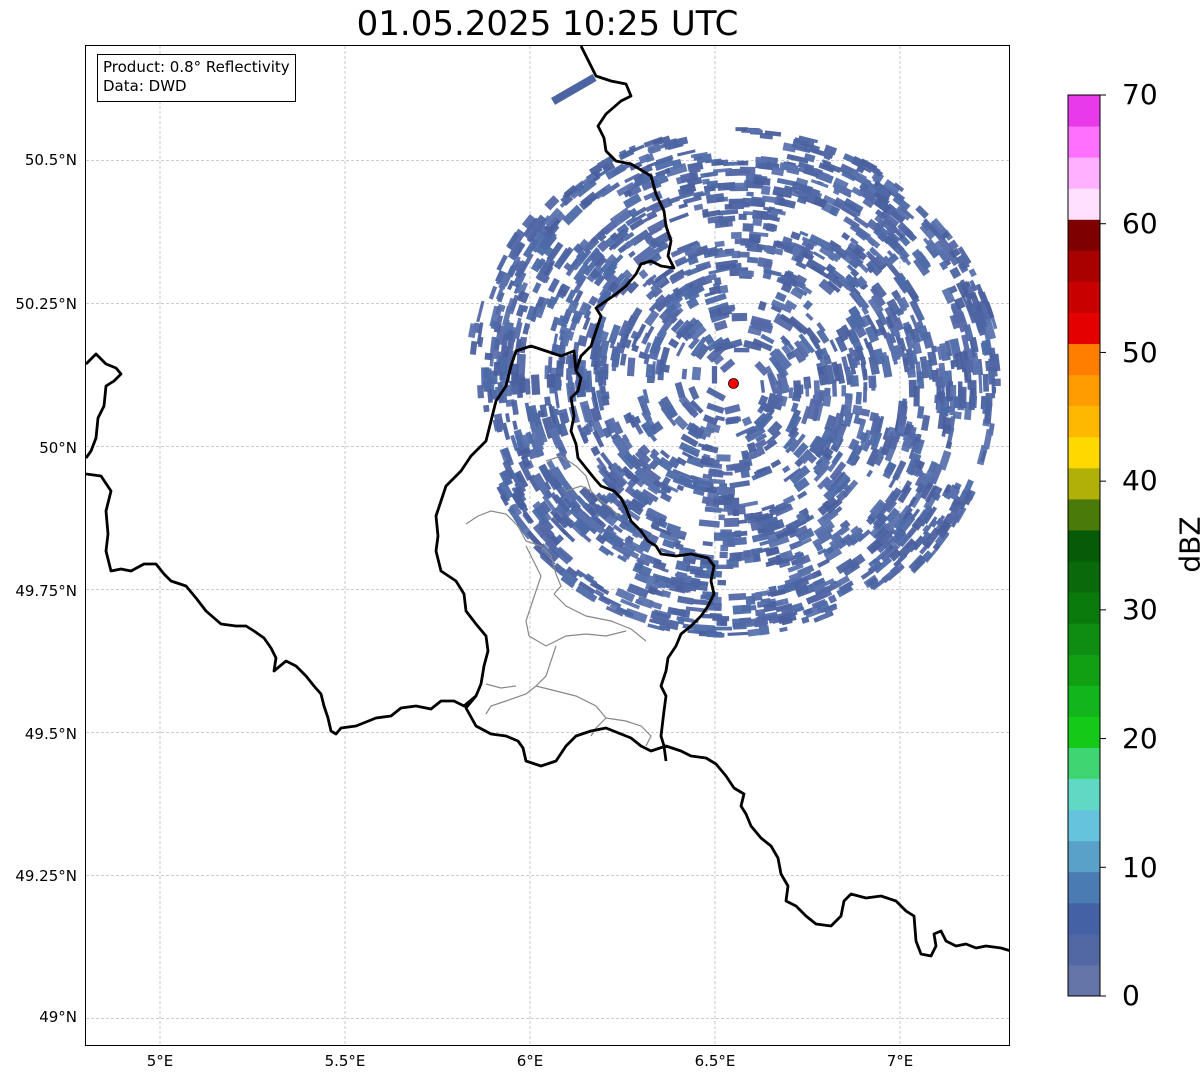 This screenshot has height=1081, width=1202. I want to click on radar-site-dot, so click(733, 383).